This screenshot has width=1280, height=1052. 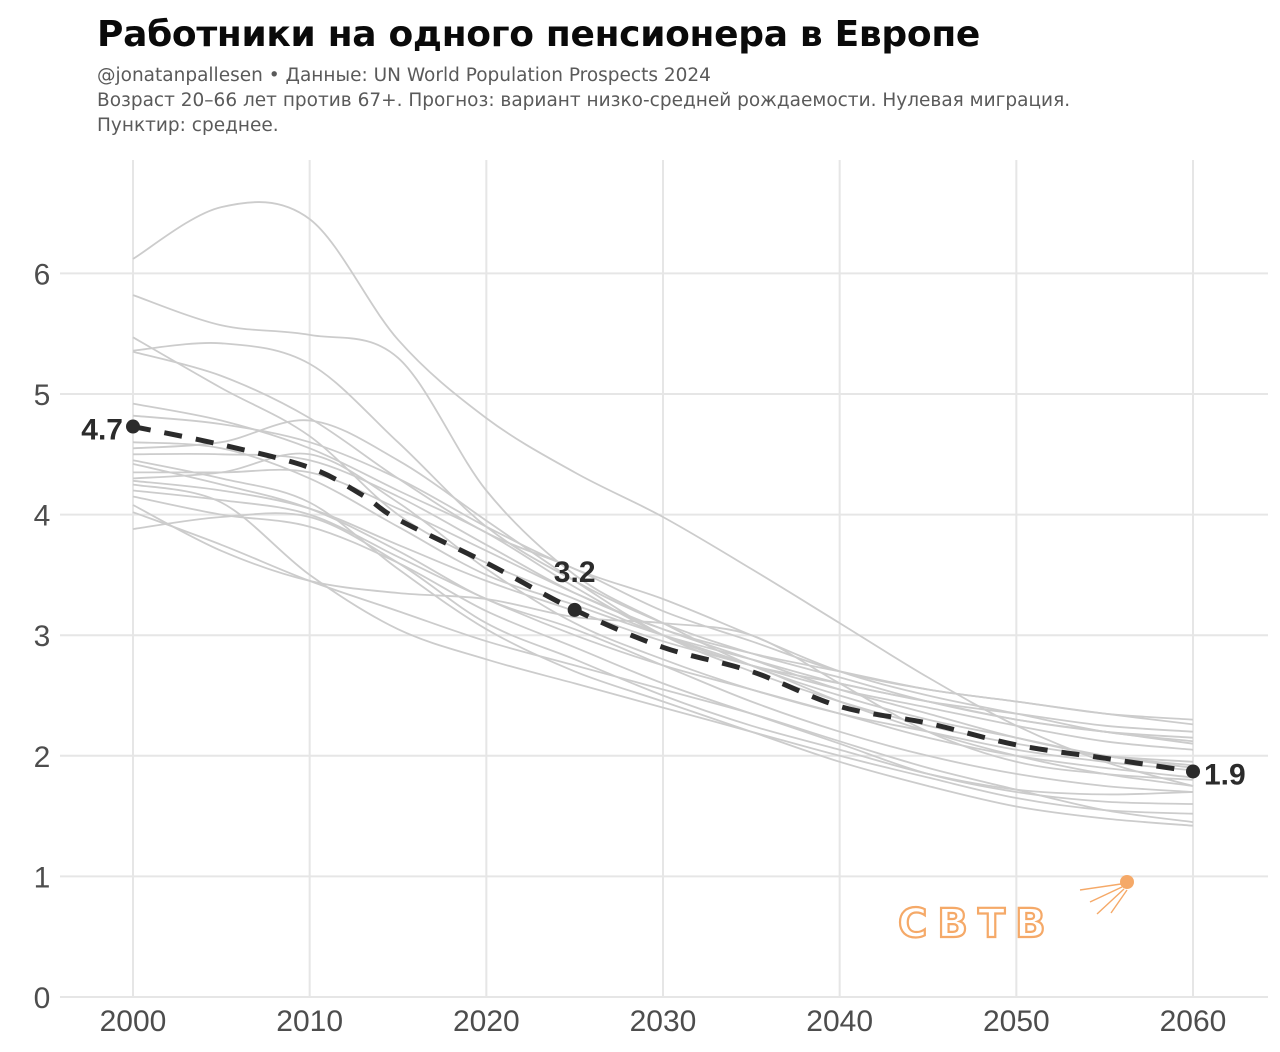 What do you see at coordinates (42, 516) in the screenshot?
I see `y-tick-label: 4` at bounding box center [42, 516].